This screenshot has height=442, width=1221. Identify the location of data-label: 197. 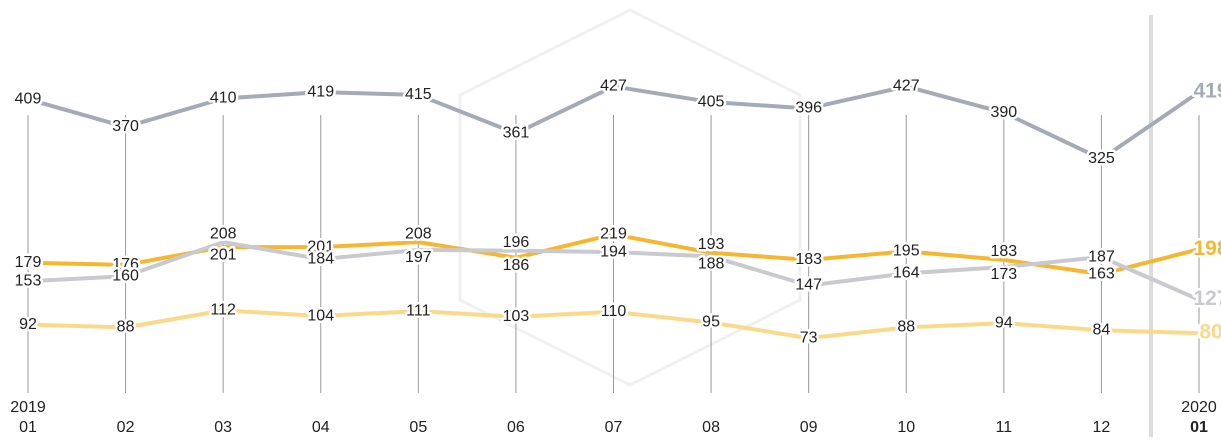
(418, 257).